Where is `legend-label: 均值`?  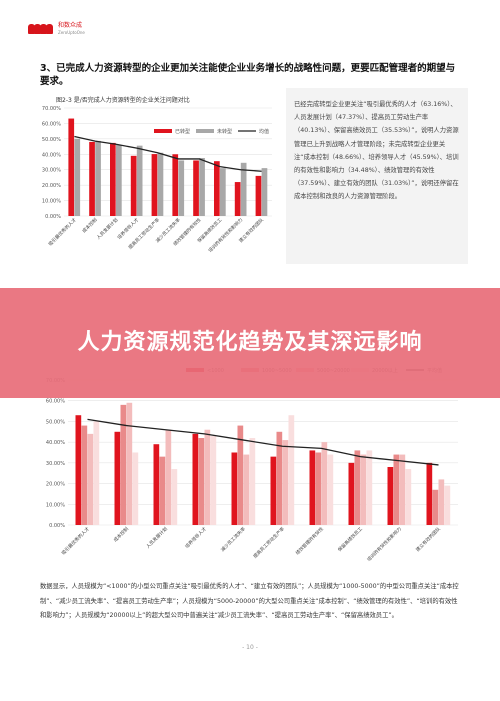
legend-label: 均值 is located at coordinates (264, 131).